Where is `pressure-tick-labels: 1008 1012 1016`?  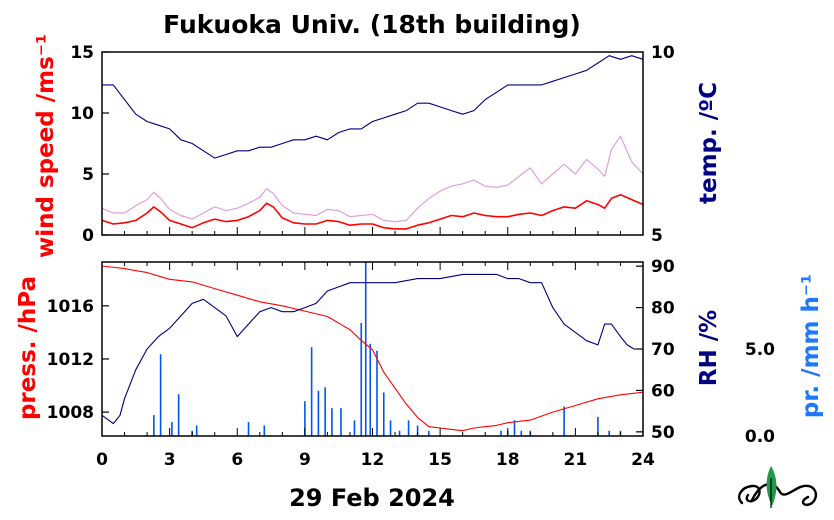
pressure-tick-labels: 1008 1012 1016 is located at coordinates (70, 360).